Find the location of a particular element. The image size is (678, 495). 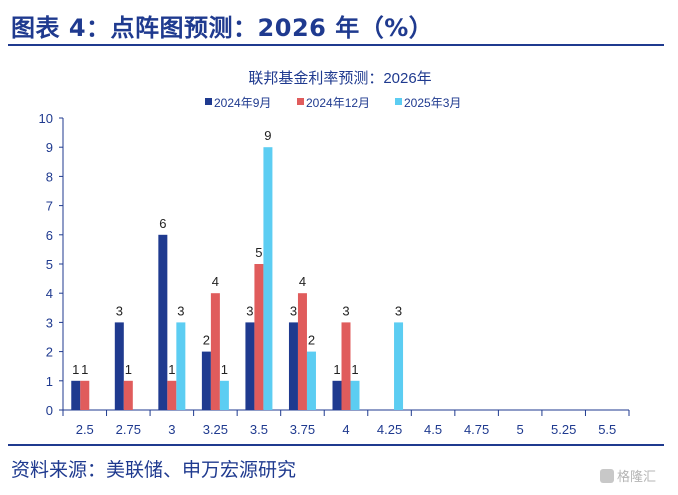

x-tick-label: 3.5 is located at coordinates (259, 429).